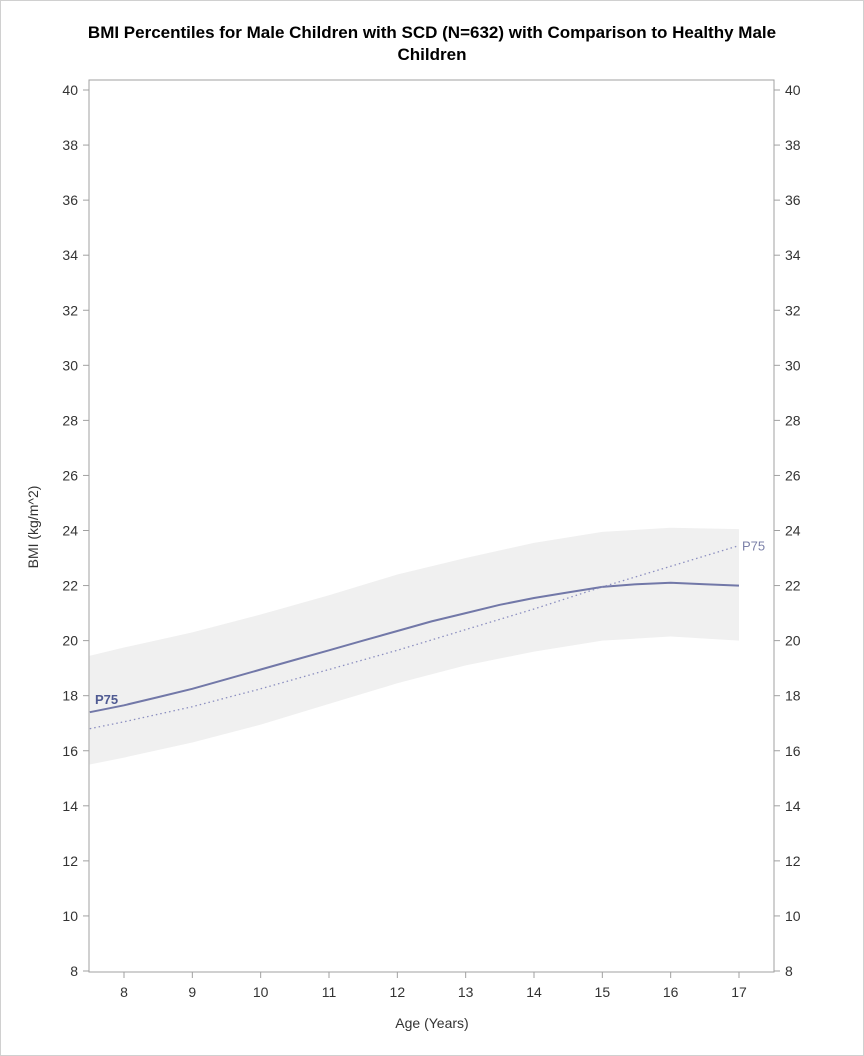  What do you see at coordinates (793, 145) in the screenshot?
I see `y-tick-label-right: 38` at bounding box center [793, 145].